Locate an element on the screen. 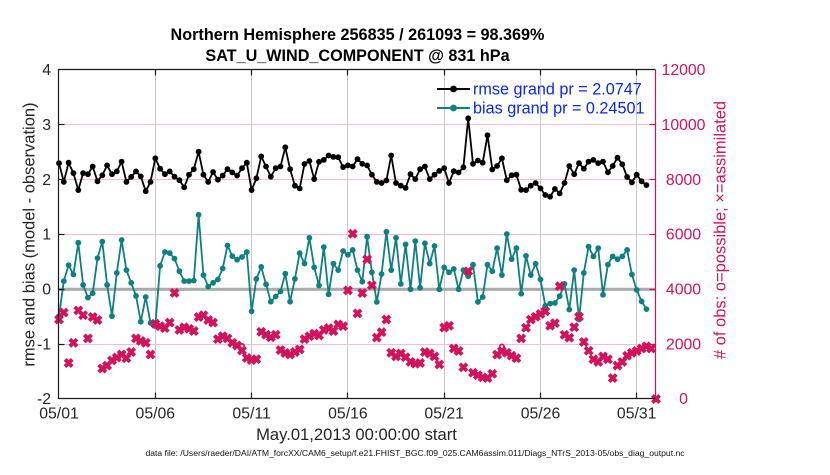  svg-text: 1 is located at coordinates (46, 235).